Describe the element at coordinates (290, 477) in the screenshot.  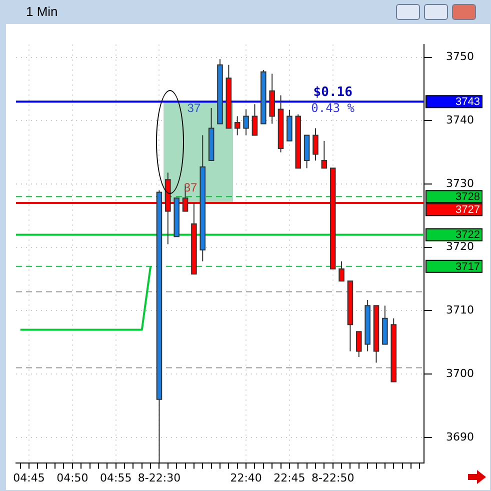
I see `x-tick-label: 22:45` at that location.